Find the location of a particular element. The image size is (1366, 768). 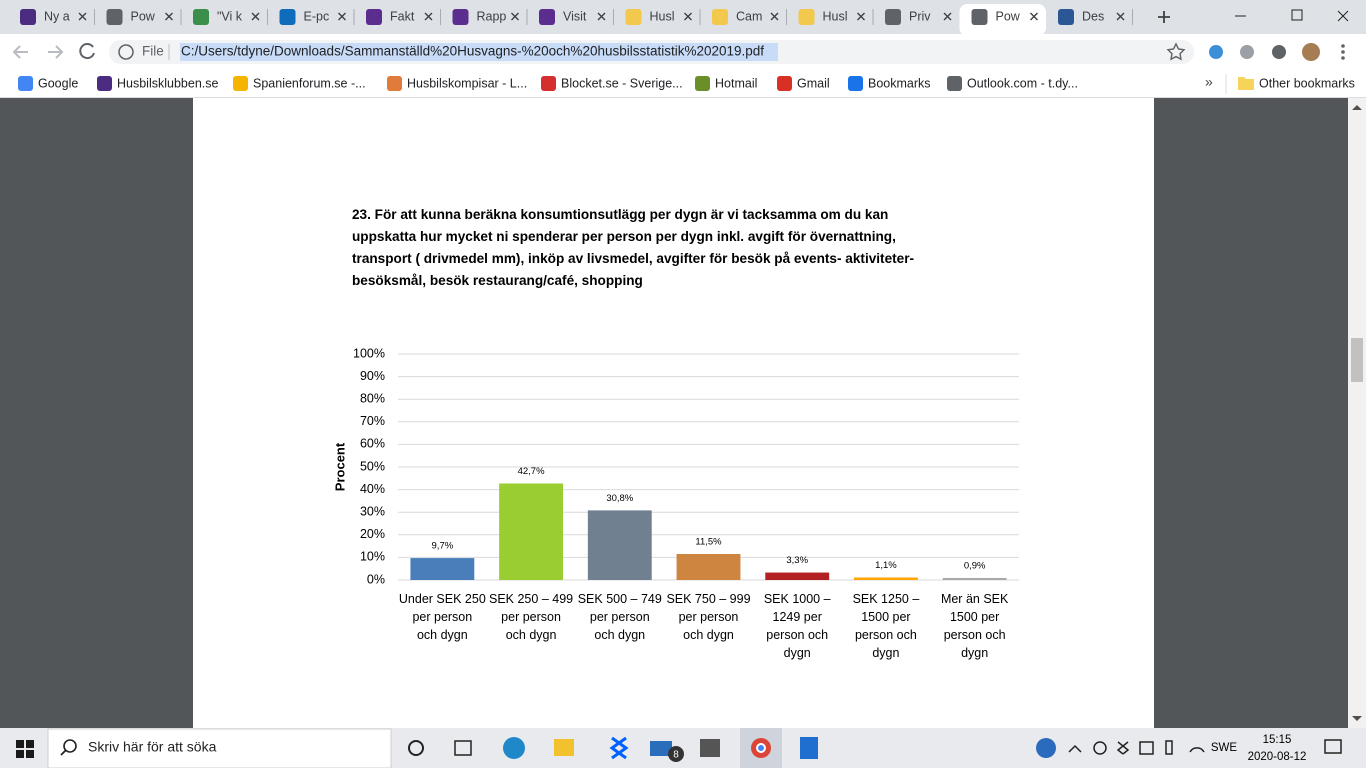

explorer-icon is located at coordinates (564, 747).